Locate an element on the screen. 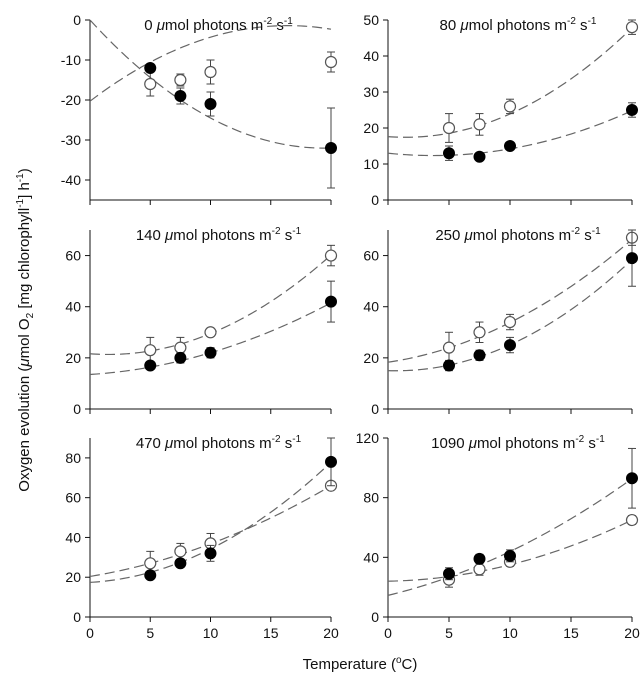 This screenshot has height=676, width=643. panel-1: -40 -30 -20 -10 0 0 μmol photons m-2 s-1 is located at coordinates (199, 108).